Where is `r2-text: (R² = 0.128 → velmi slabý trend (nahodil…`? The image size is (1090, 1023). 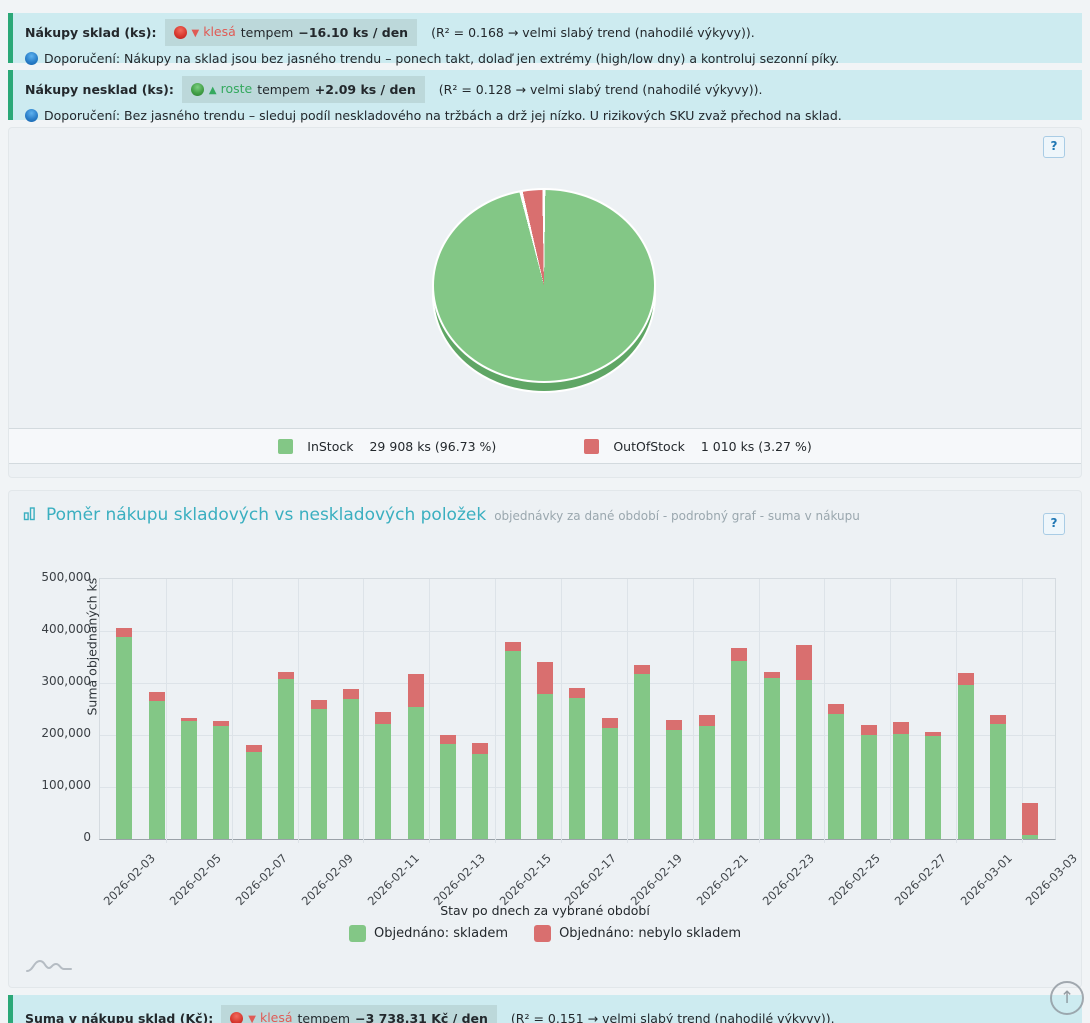 r2-text: (R² = 0.128 → velmi slabý trend (nahodil… is located at coordinates (600, 89).